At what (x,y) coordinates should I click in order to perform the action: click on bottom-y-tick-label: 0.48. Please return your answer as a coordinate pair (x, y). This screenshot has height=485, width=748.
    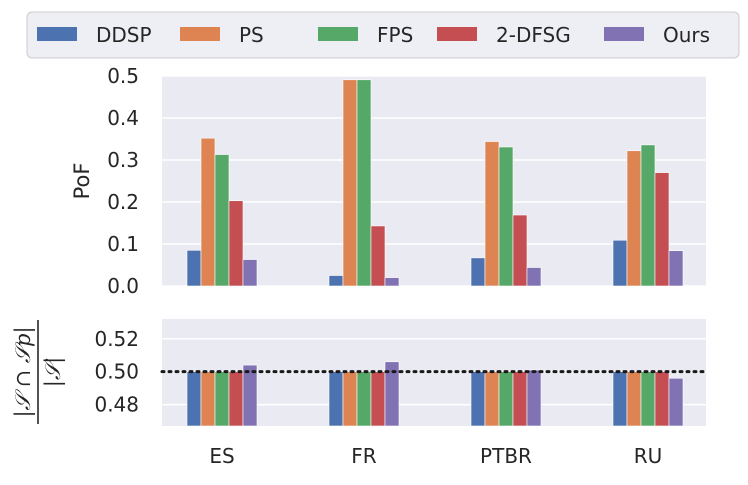
    Looking at the image, I should click on (116, 405).